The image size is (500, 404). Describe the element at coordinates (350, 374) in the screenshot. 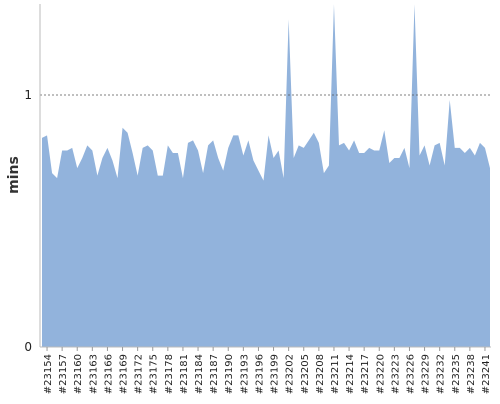

I see `x-tick-label: #23214` at that location.